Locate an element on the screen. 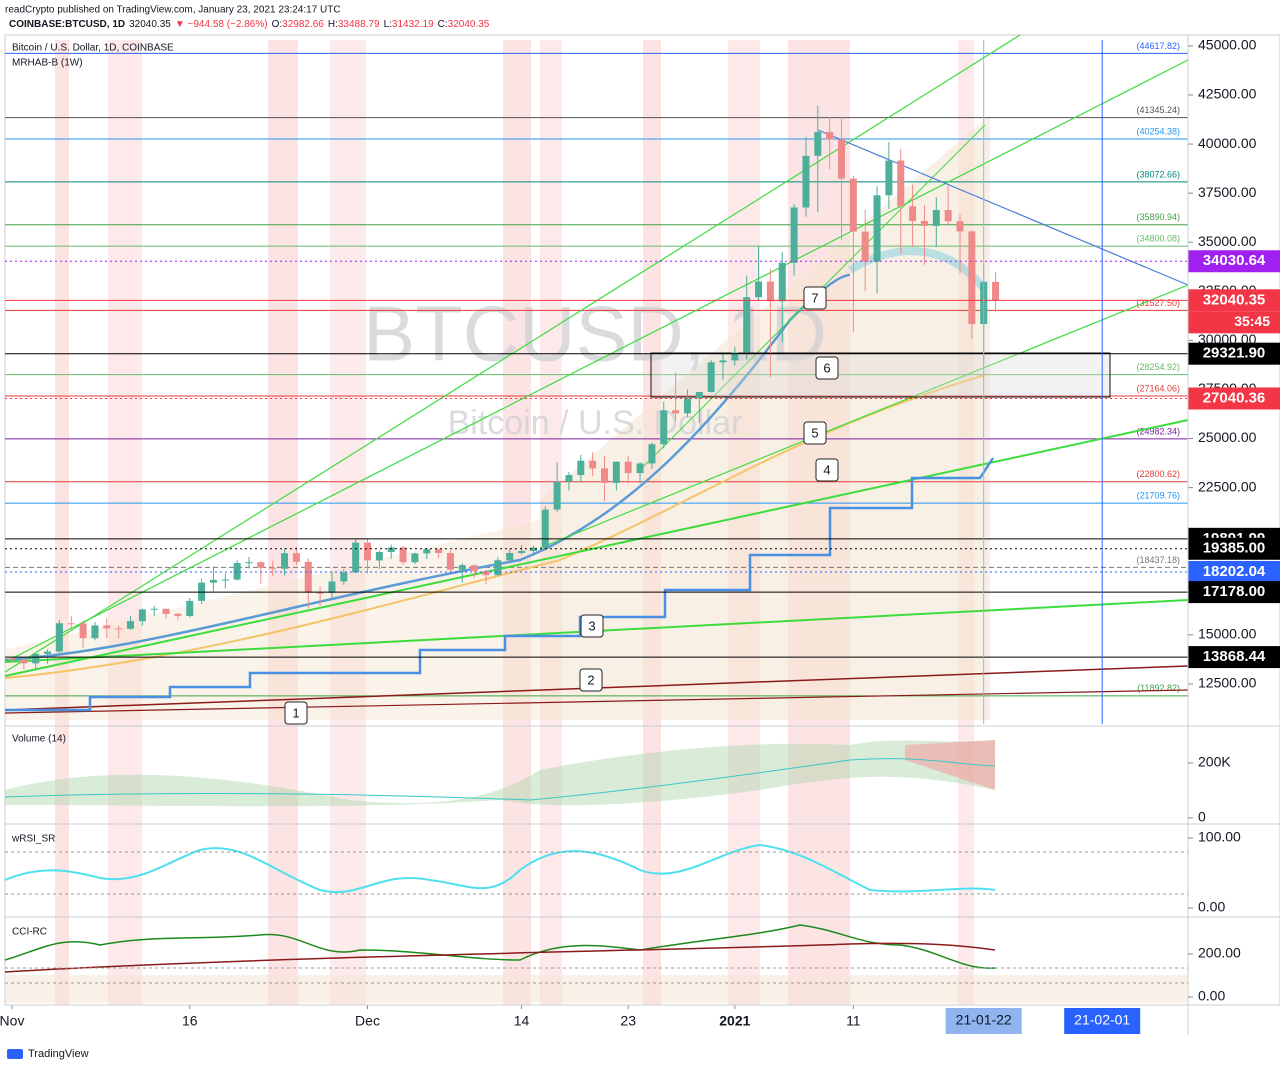  legend-title: Bitcoin / U.S. Dollar, 1D, COINBASE is located at coordinates (93, 48).